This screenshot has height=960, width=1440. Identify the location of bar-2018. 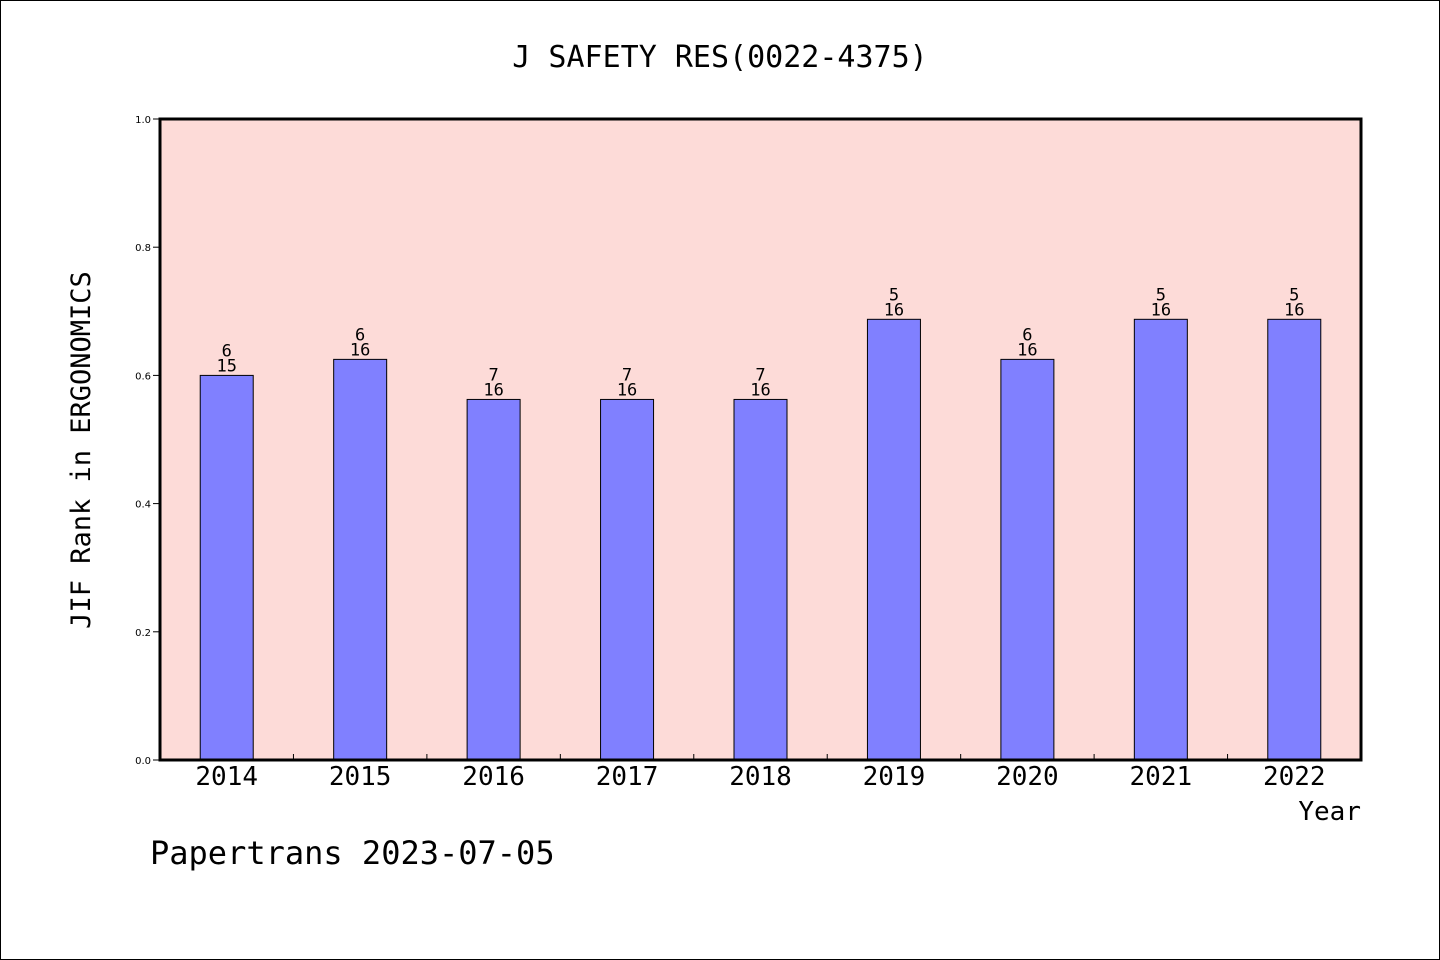
(760, 579).